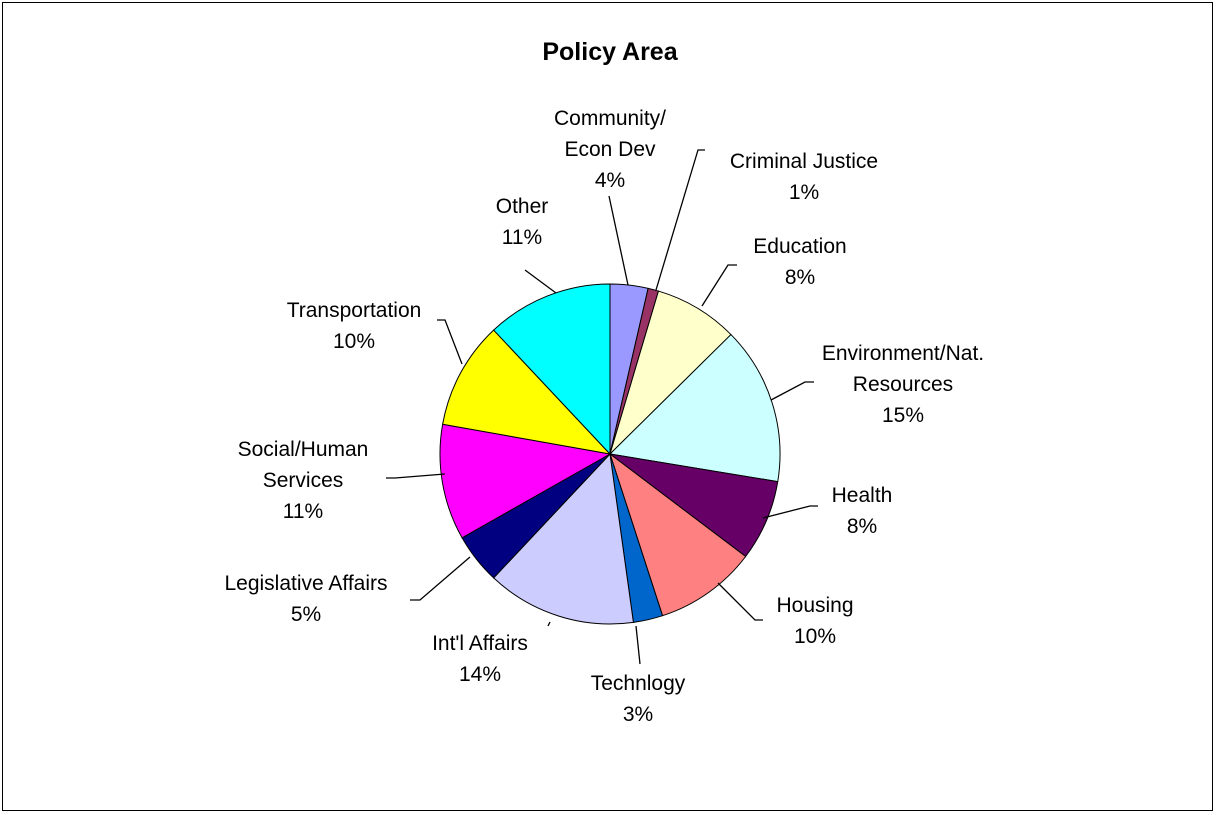  What do you see at coordinates (480, 659) in the screenshot?
I see `slice-label-7: Int'l Affairs 14%` at bounding box center [480, 659].